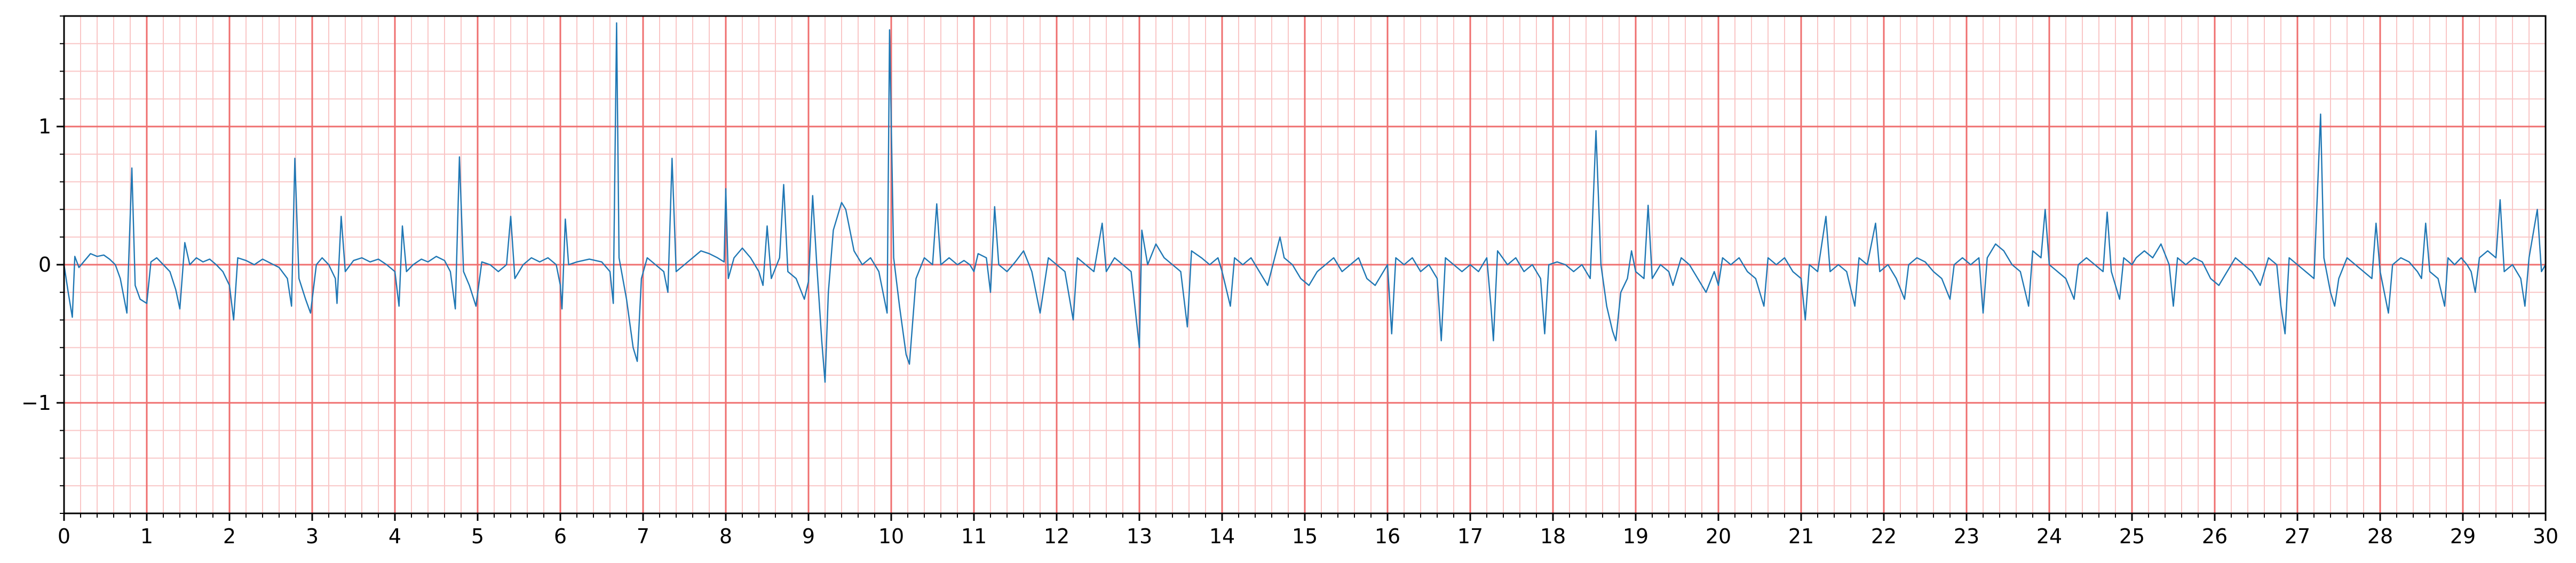 Image resolution: width=2576 pixels, height=563 pixels. Describe the element at coordinates (2463, 536) in the screenshot. I see `x-tick-label: 29` at that location.